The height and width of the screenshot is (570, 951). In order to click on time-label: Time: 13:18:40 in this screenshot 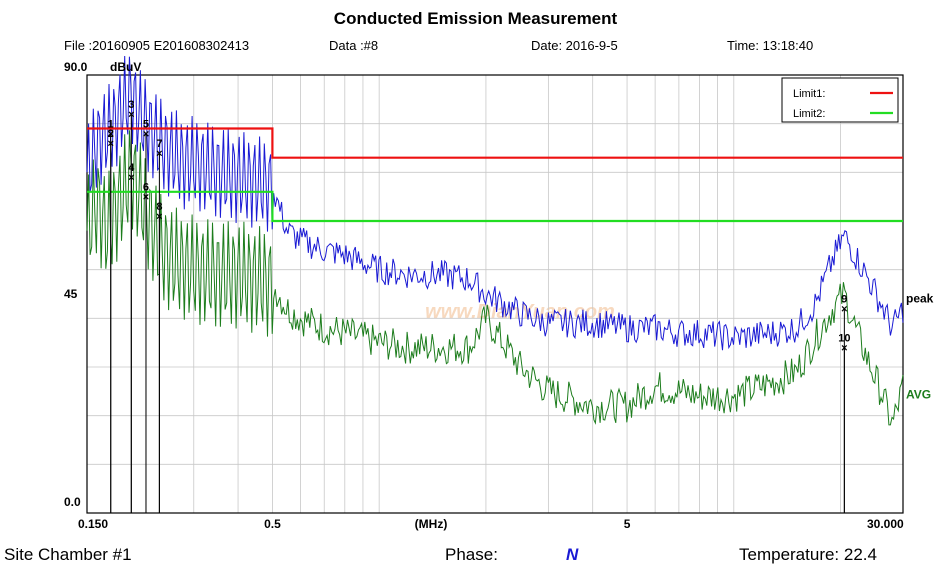, I will do `click(770, 45)`.